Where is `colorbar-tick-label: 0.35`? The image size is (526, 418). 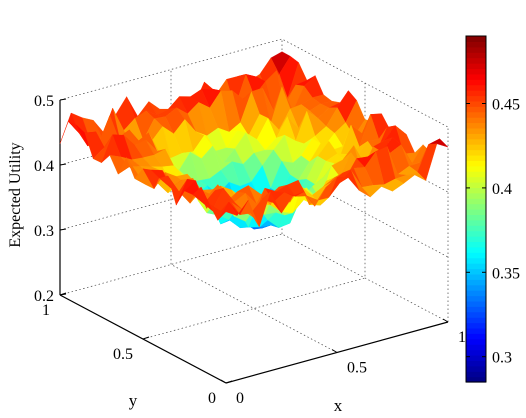
colorbar-tick-label: 0.35 is located at coordinates (506, 273).